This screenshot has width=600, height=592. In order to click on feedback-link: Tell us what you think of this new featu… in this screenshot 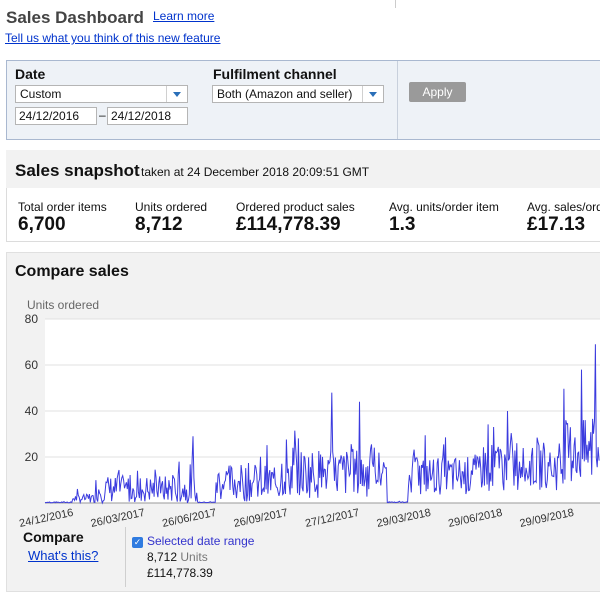, I will do `click(113, 38)`.